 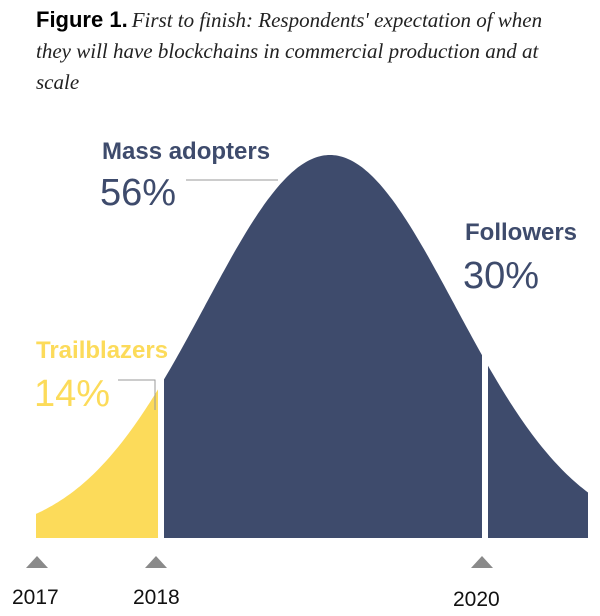 I want to click on segment-label-trailblazers: 14%, so click(x=72, y=394).